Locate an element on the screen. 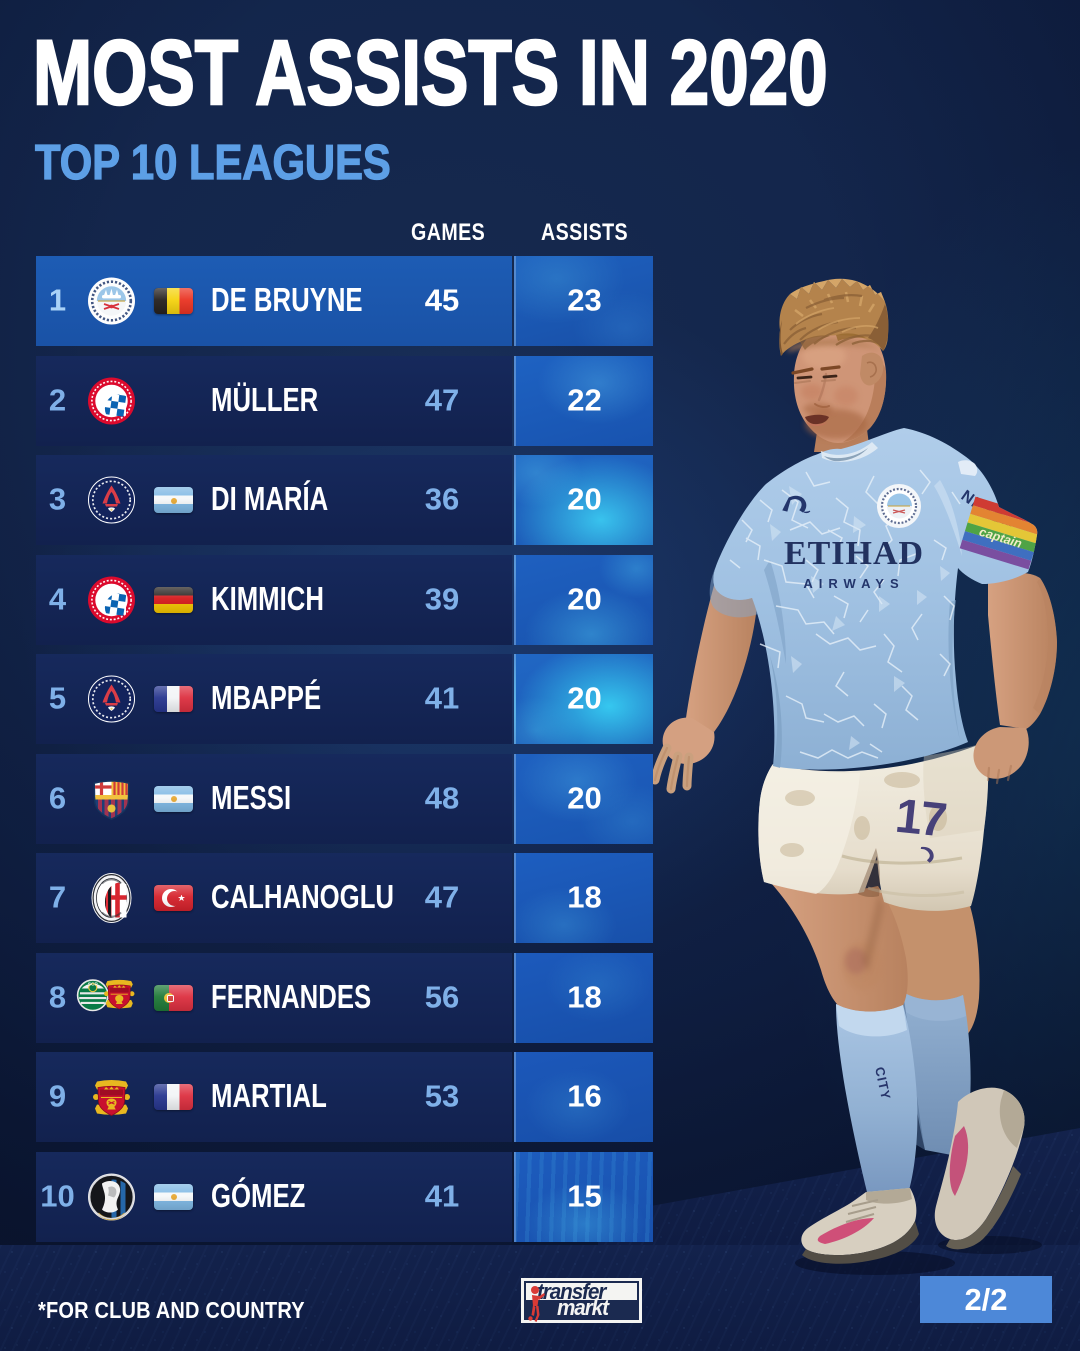  svg-text: ETIHAD is located at coordinates (854, 553).